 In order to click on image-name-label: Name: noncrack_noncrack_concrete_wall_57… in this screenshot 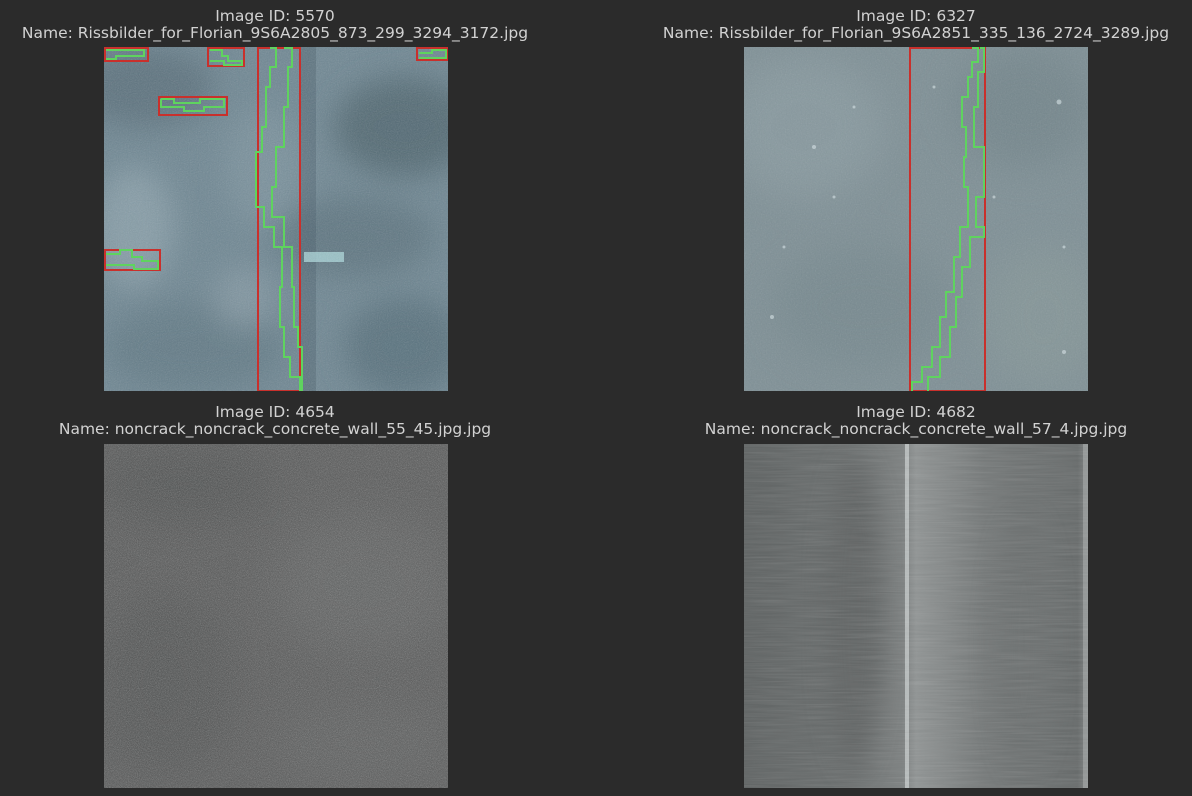, I will do `click(916, 429)`.